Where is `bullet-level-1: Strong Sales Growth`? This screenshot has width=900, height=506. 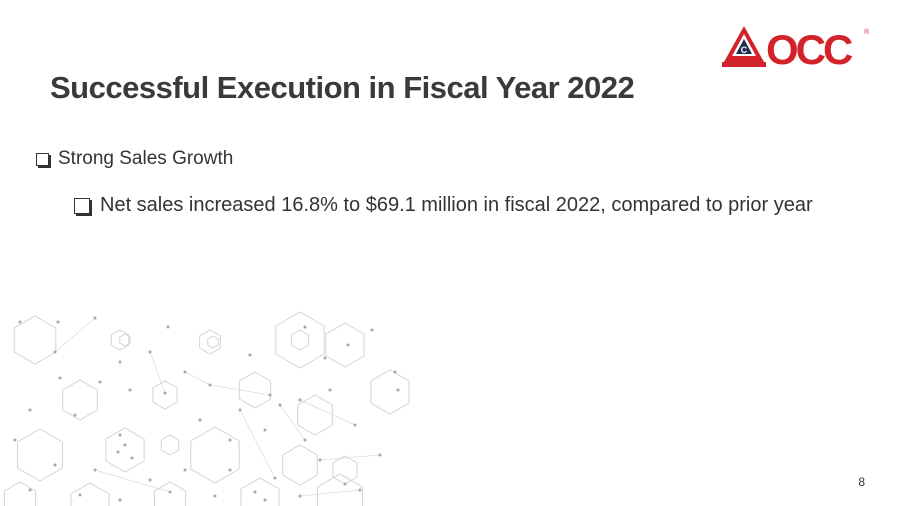 bullet-level-1: Strong Sales Growth is located at coordinates (134, 159).